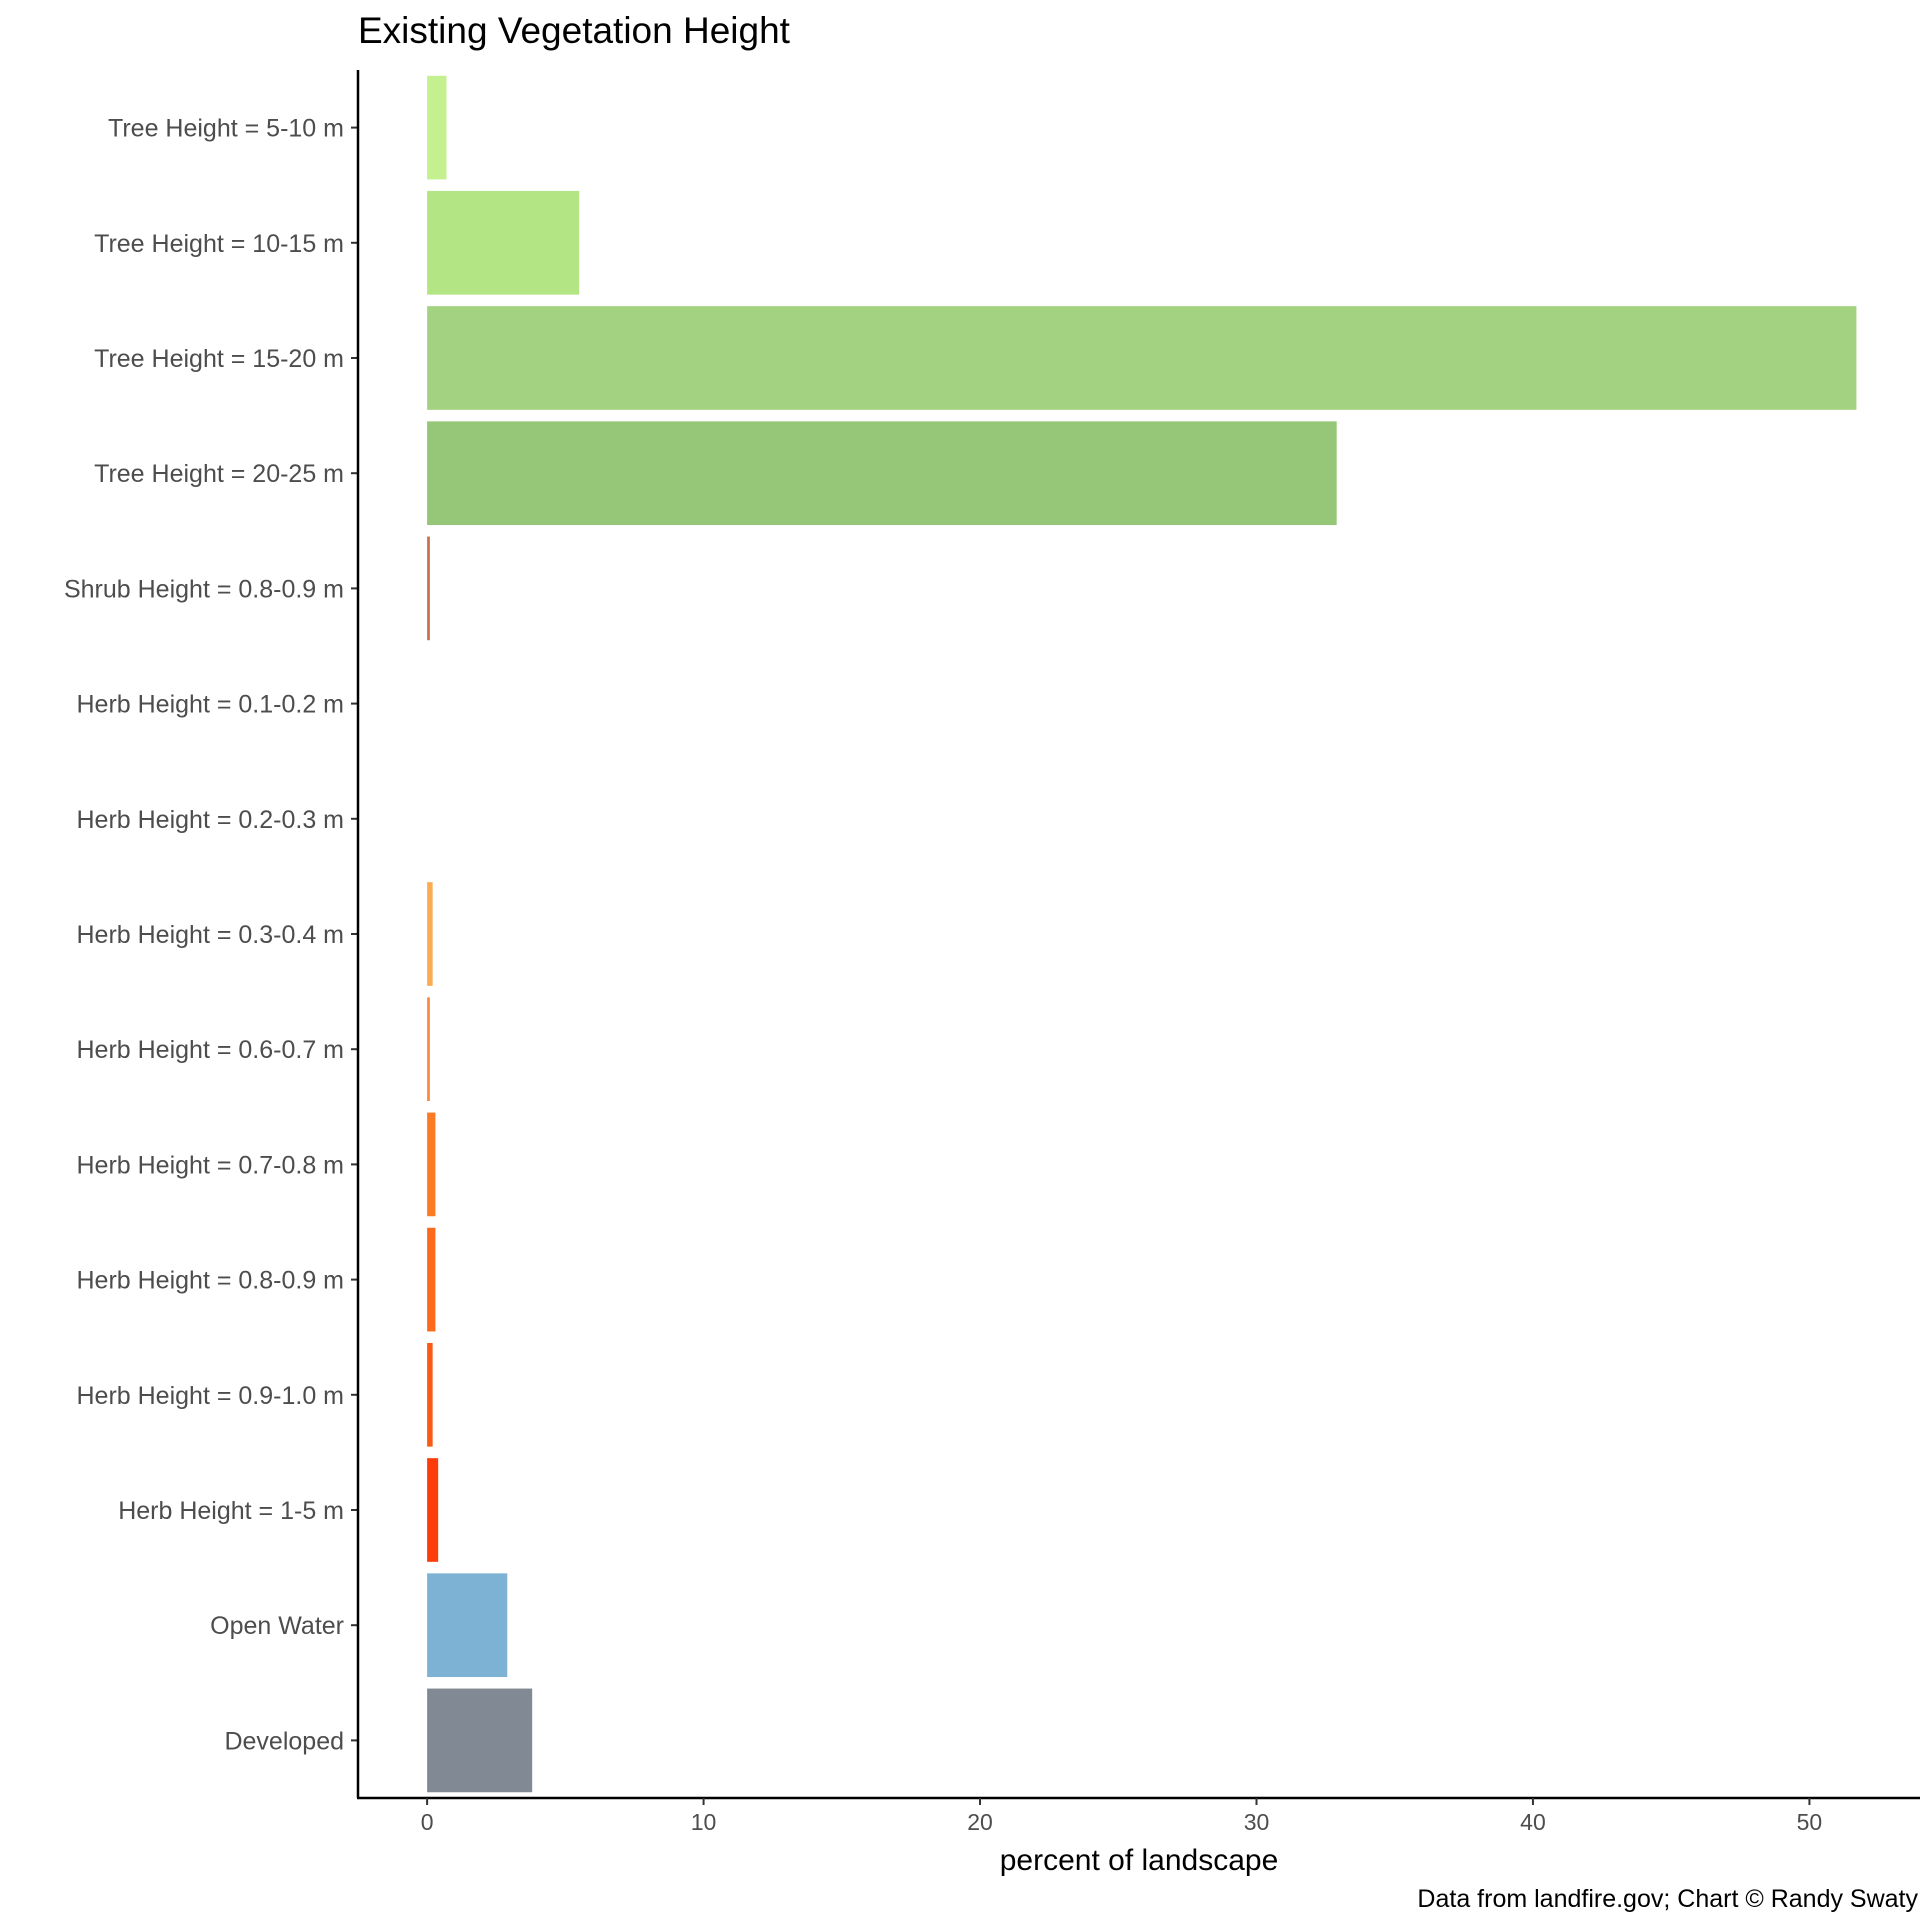 The image size is (1920, 1920). Describe the element at coordinates (211, 820) in the screenshot. I see `y-tick-label: Herb Height = 0.2-0.3 m` at that location.